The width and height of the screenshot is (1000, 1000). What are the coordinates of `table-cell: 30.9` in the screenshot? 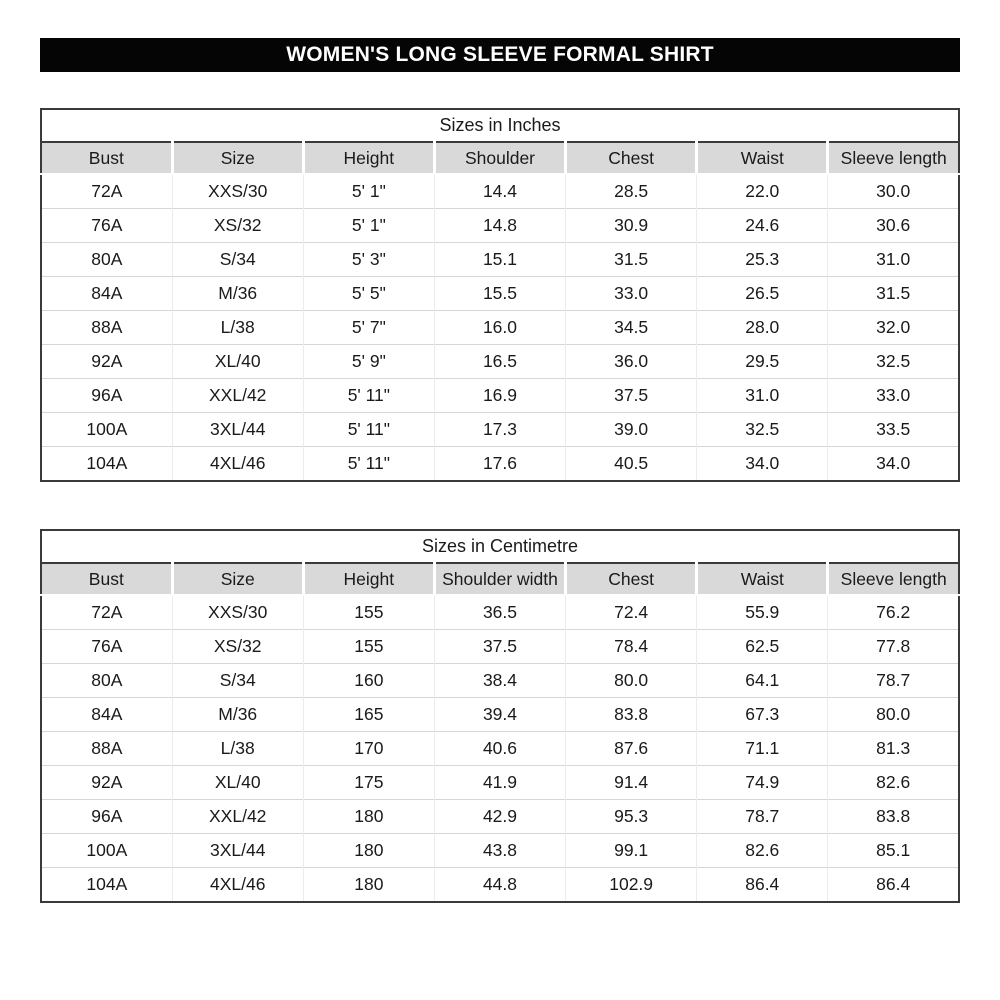 It's located at (631, 225).